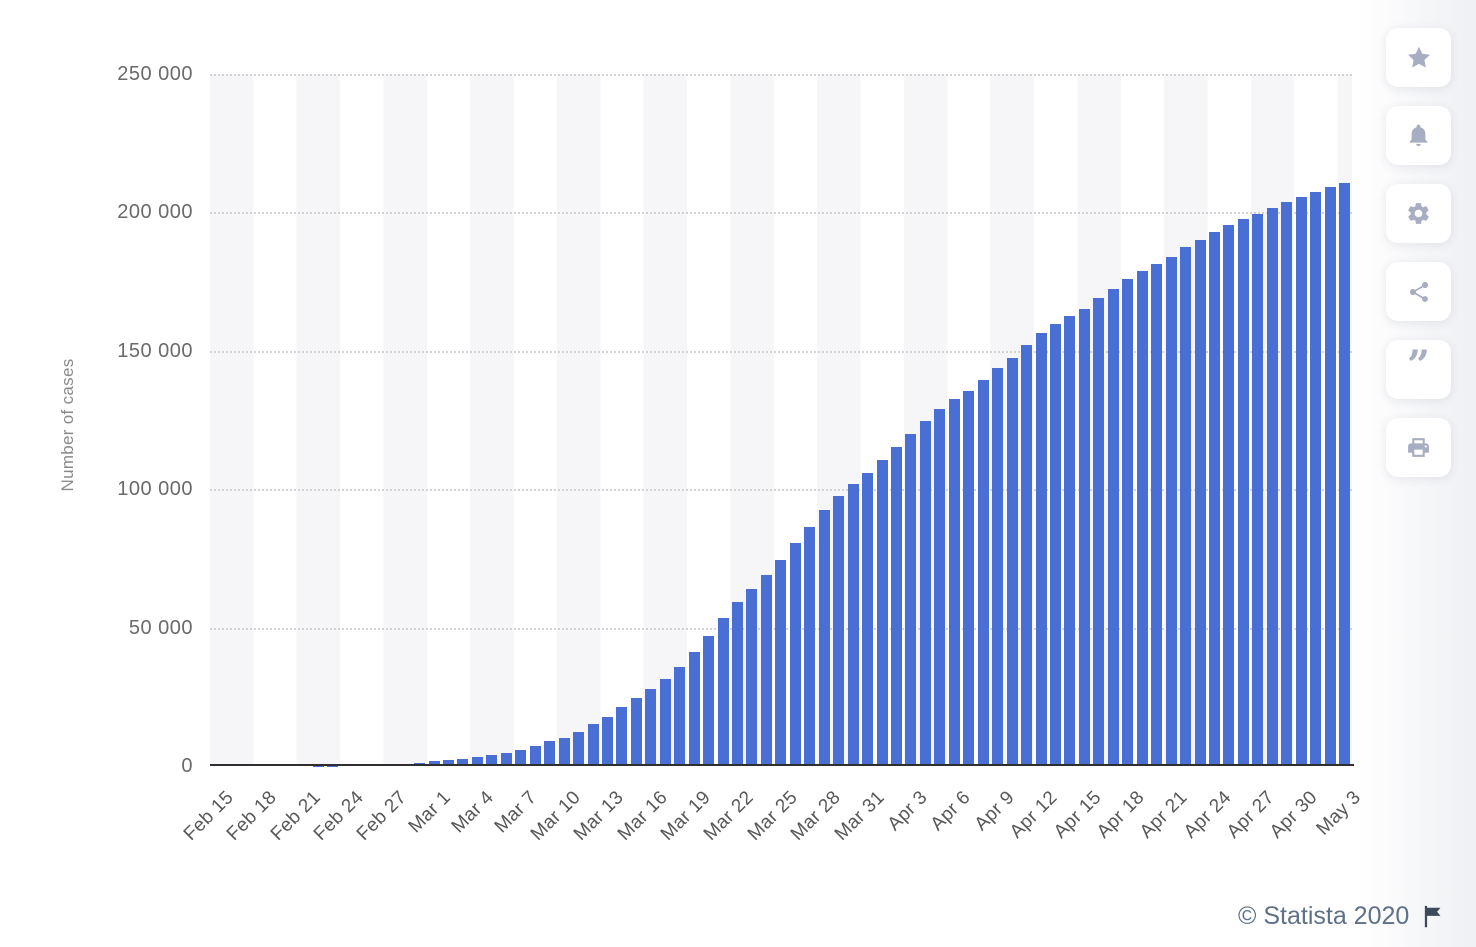 The height and width of the screenshot is (947, 1476). I want to click on notifications-button, so click(1418, 135).